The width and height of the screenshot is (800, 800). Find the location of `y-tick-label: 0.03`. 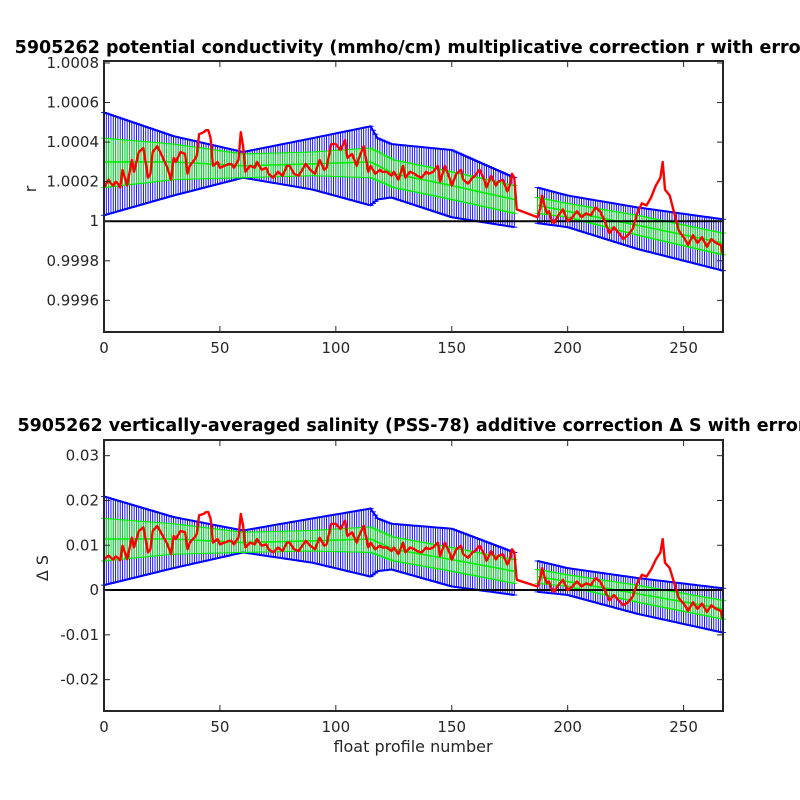

y-tick-label: 0.03 is located at coordinates (82, 456).